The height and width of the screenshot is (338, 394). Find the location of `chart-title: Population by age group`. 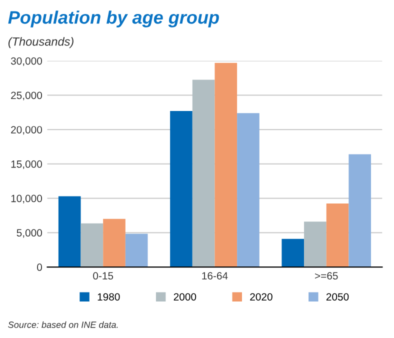

chart-title: Population by age group is located at coordinates (113, 19).